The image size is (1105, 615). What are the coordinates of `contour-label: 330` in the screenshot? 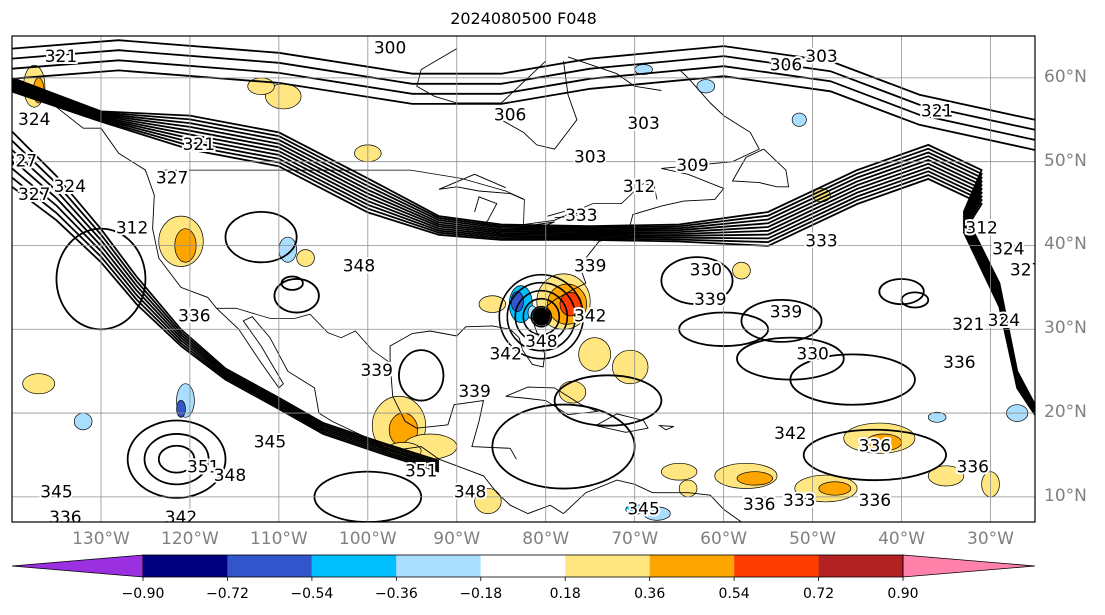 It's located at (706, 271).